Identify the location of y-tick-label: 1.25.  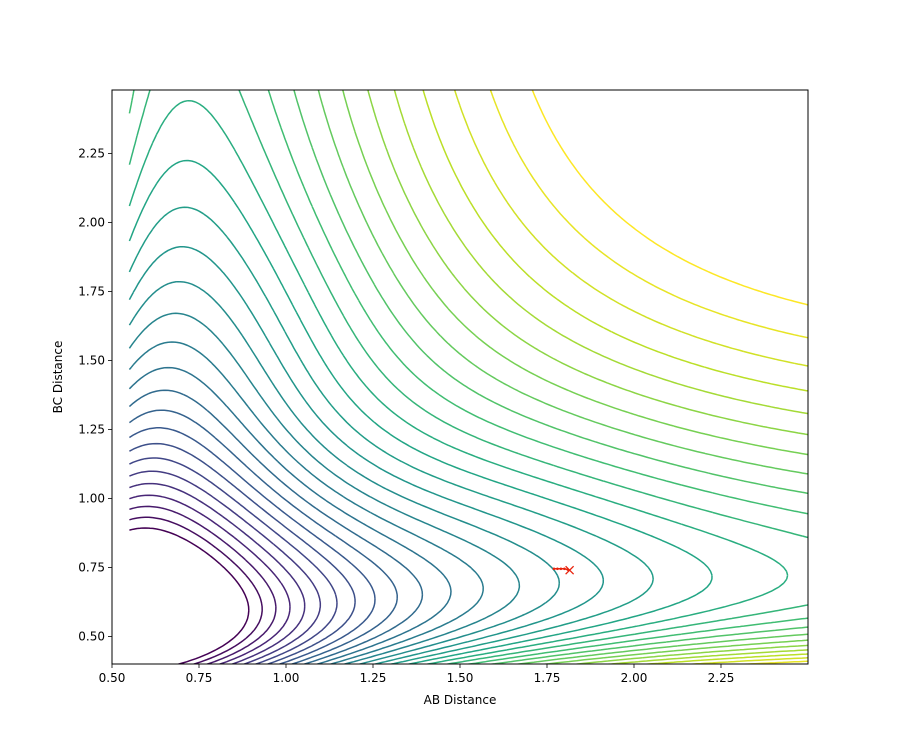
(91, 429).